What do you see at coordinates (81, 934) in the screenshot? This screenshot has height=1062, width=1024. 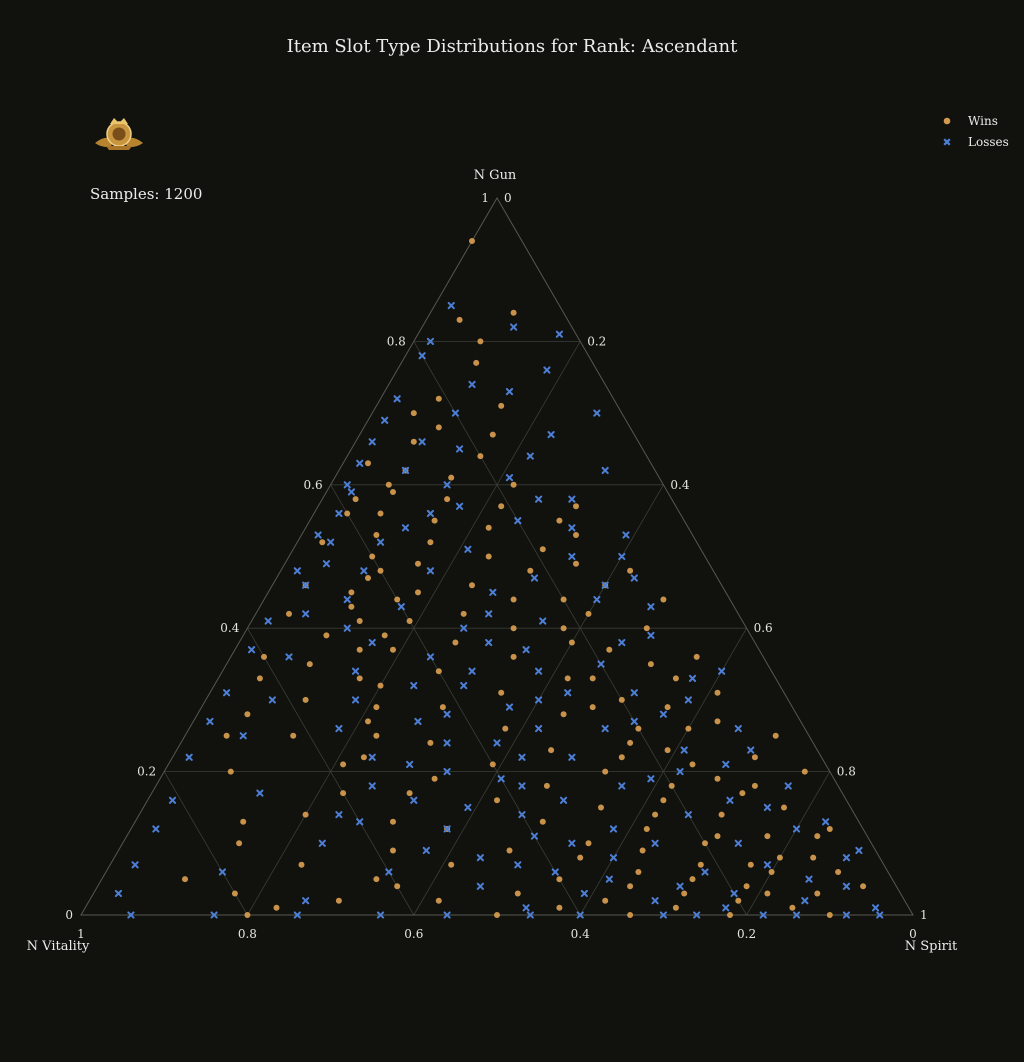 I see `tick-vitality-1: 1` at bounding box center [81, 934].